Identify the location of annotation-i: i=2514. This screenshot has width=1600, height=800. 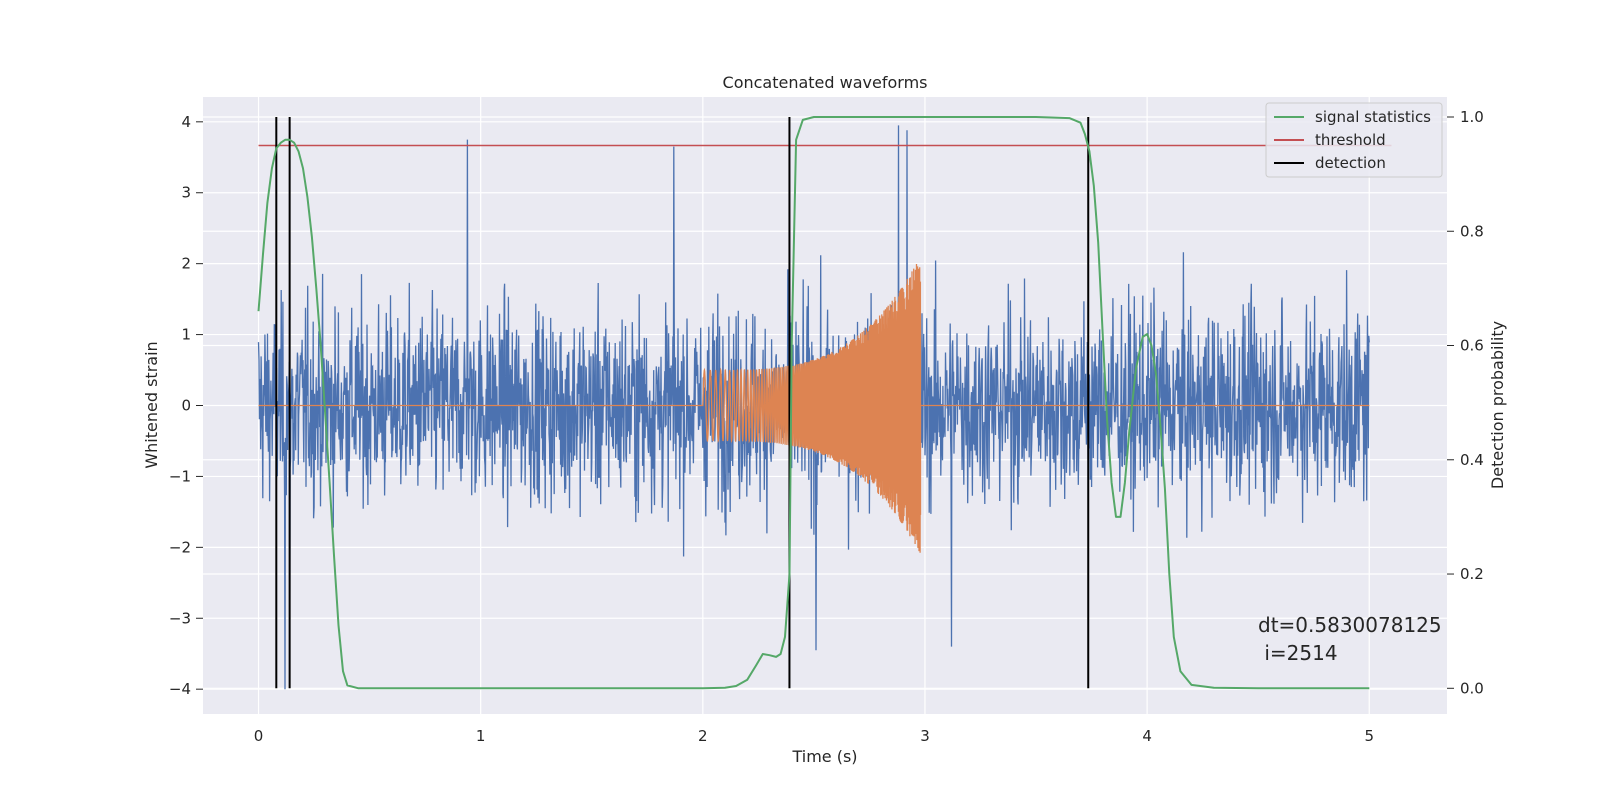
(1298, 653).